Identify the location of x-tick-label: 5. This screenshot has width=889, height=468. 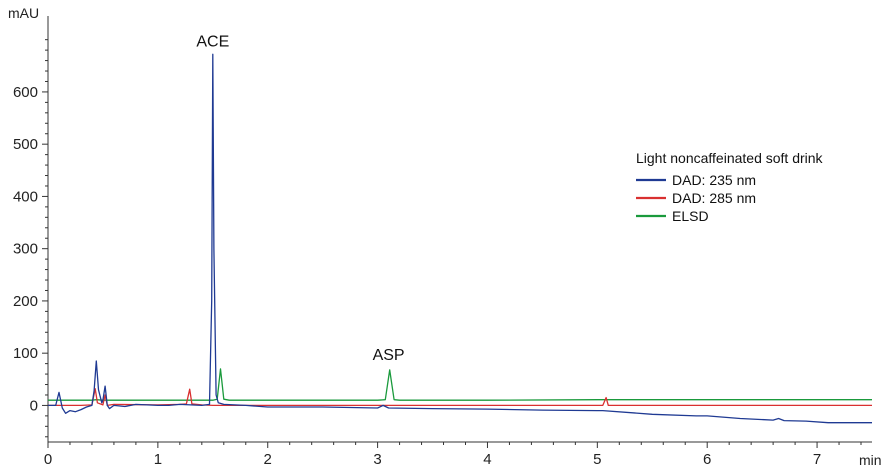
(597, 459).